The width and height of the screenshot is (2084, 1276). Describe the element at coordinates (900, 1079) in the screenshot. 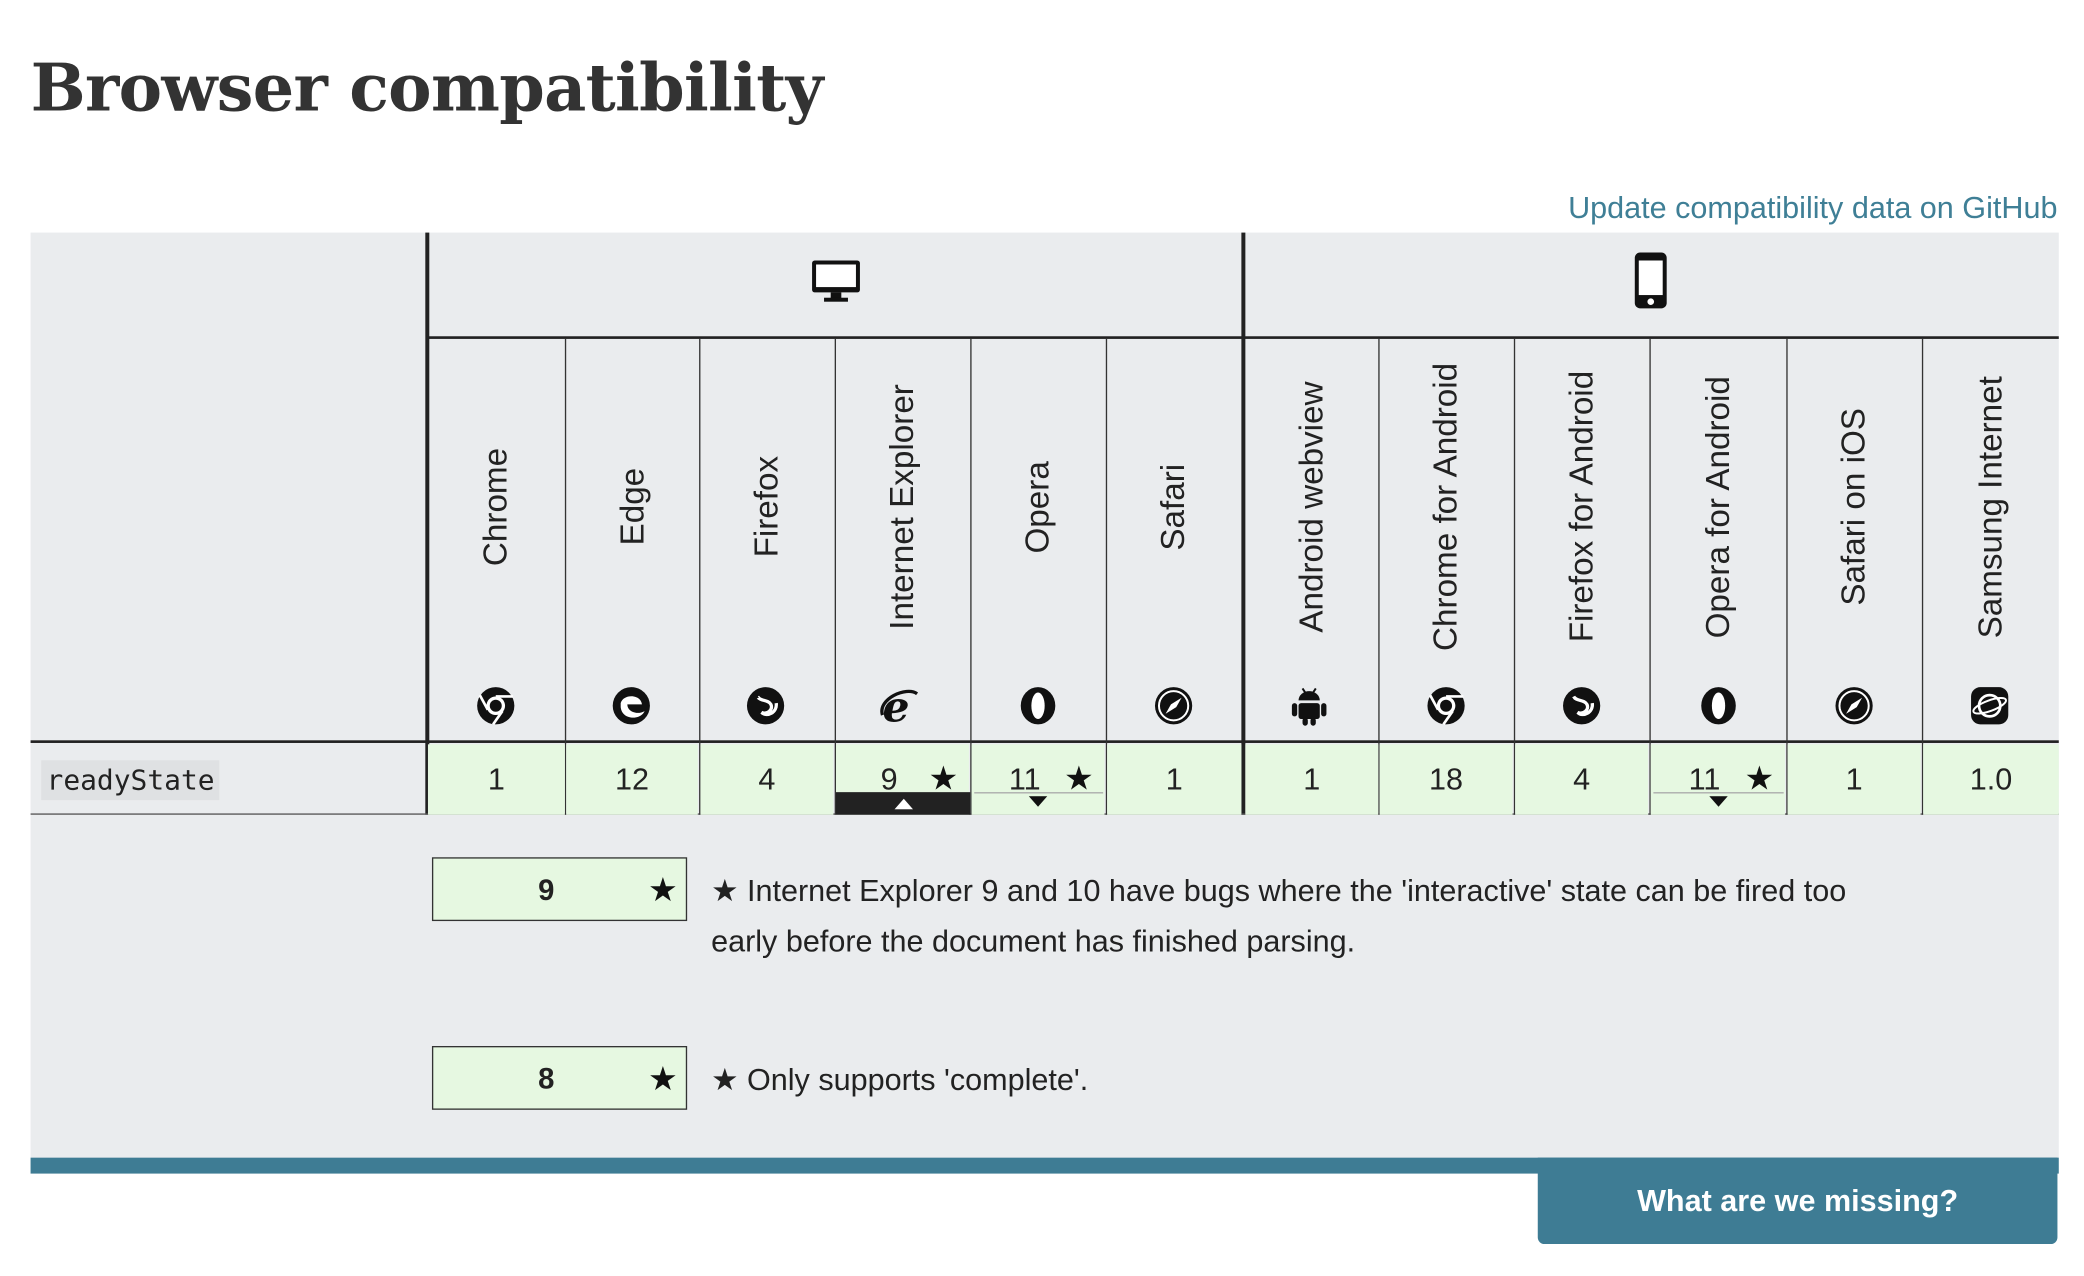

I see `note-text: ★ Only supports 'complete'.` at that location.